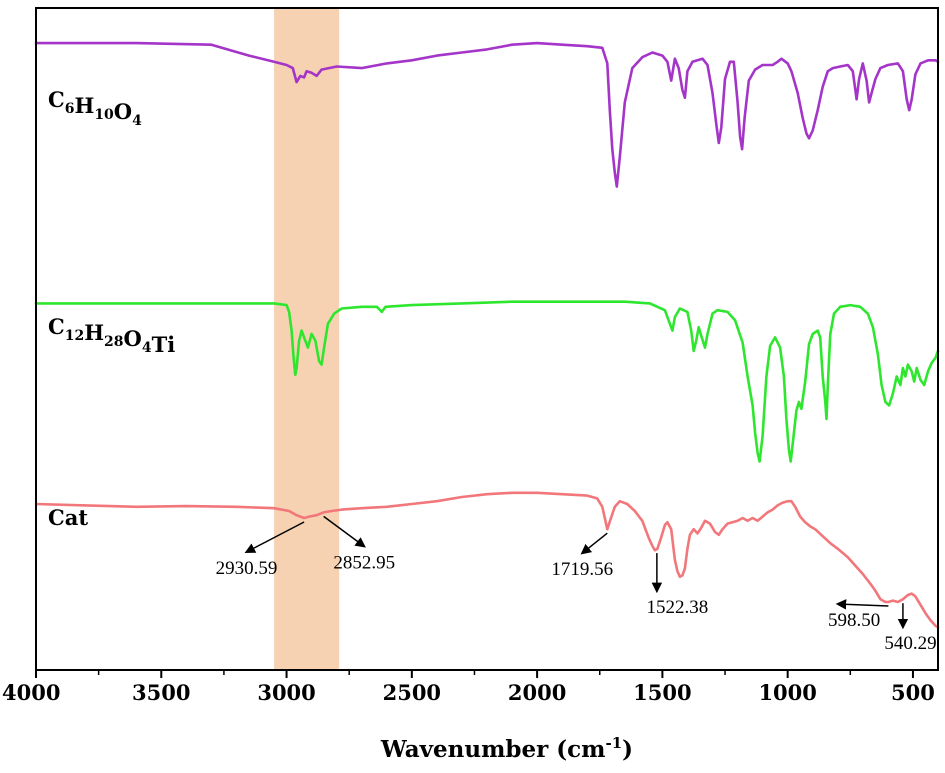 This screenshot has height=773, width=945. I want to click on x-tick-label-3500: 3500, so click(161, 692).